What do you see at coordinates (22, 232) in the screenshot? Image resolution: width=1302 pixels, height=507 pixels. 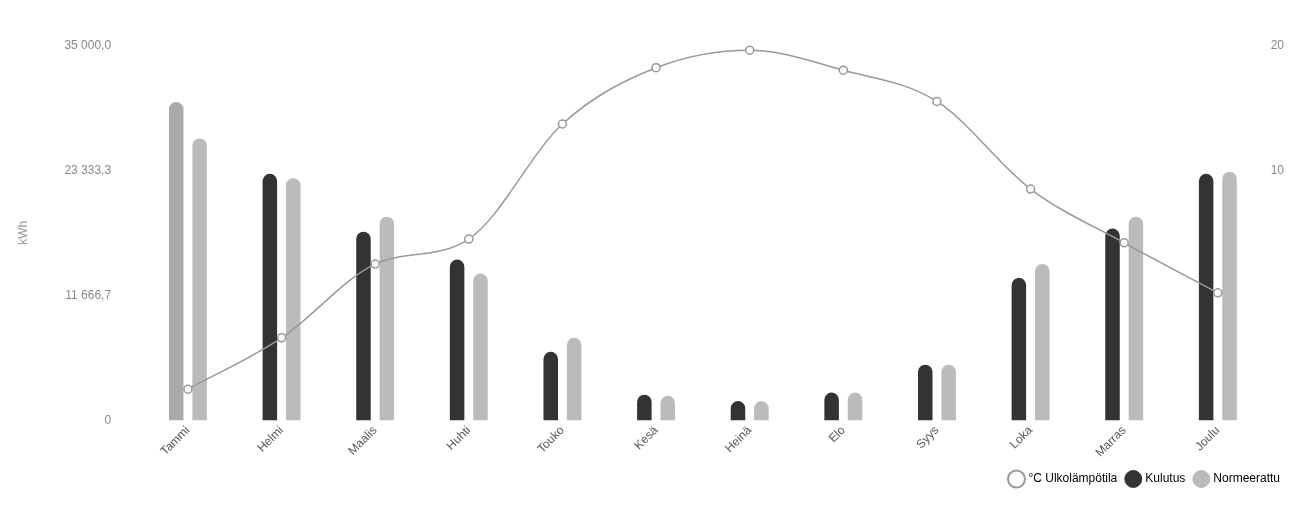 I see `y-axis-title: kWh` at bounding box center [22, 232].